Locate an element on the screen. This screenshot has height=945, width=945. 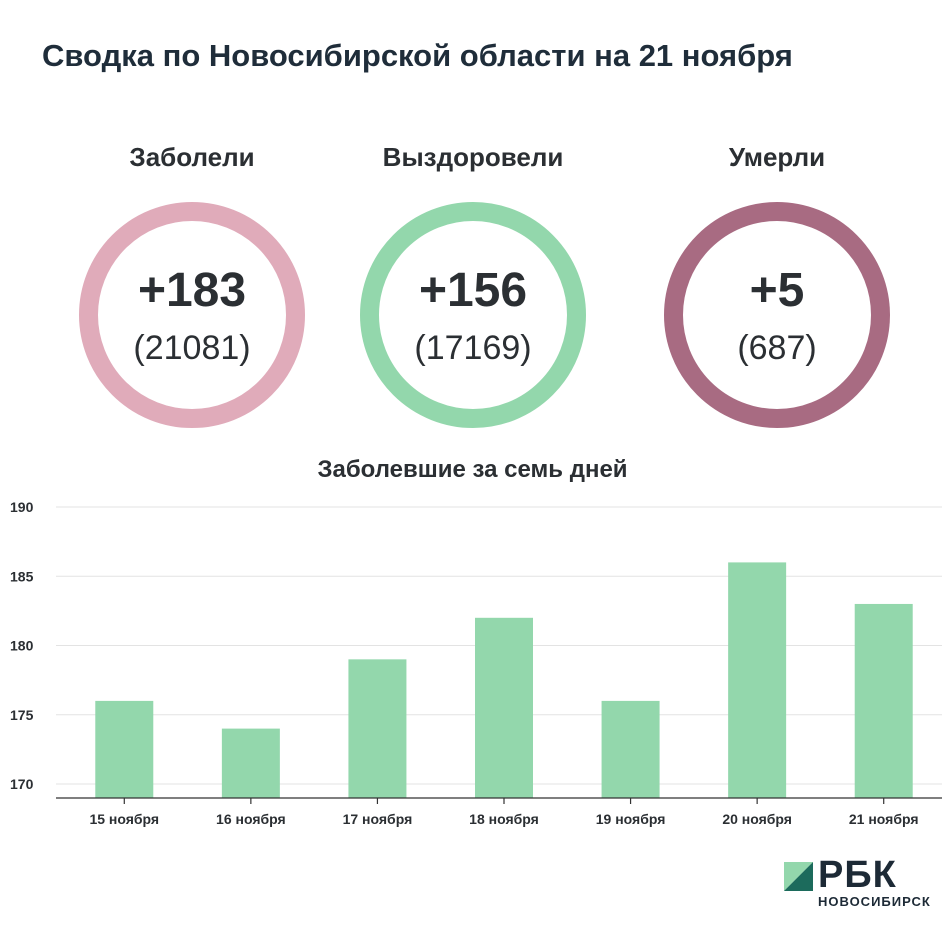
rbc-logo-icon is located at coordinates (798, 876).